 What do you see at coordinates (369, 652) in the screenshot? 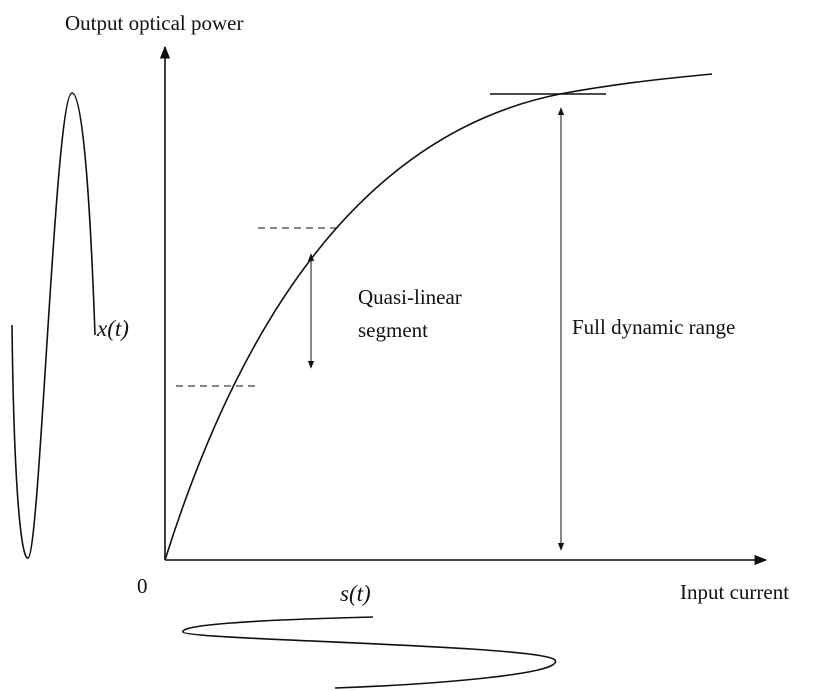
I see `input-wave` at bounding box center [369, 652].